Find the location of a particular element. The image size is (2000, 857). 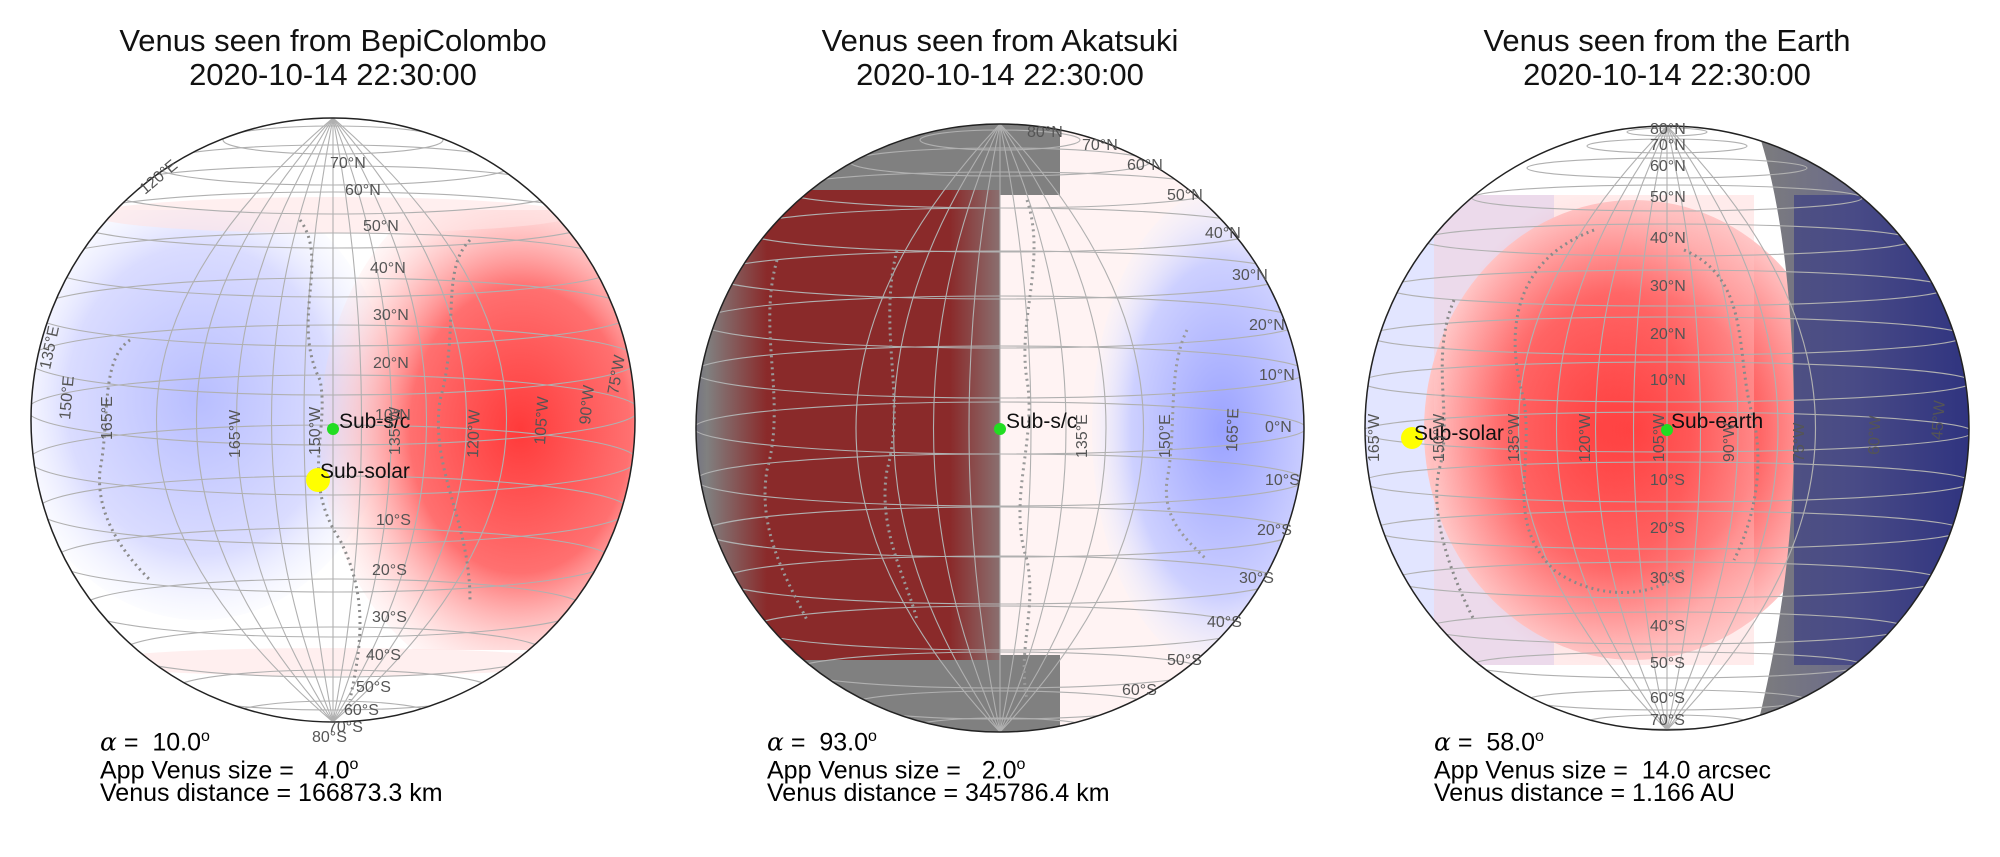

size-value: 4.0 is located at coordinates (332, 770).